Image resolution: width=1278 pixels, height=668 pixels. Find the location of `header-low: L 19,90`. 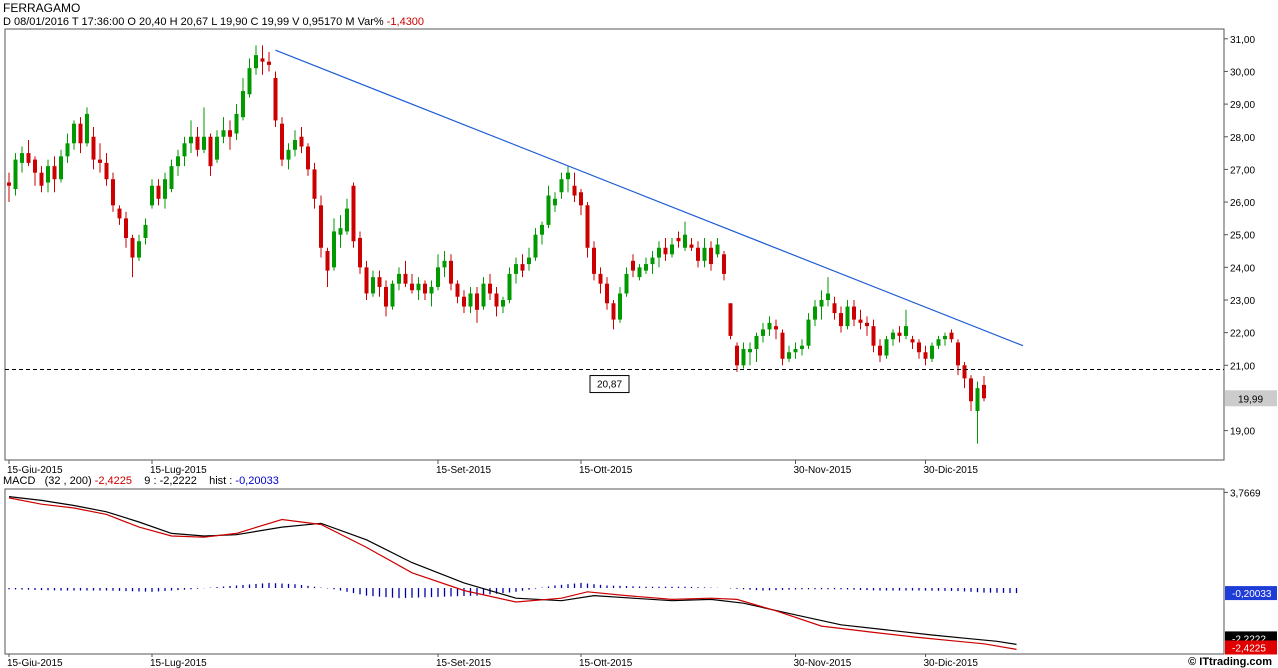

header-low: L 19,90 is located at coordinates (229, 22).